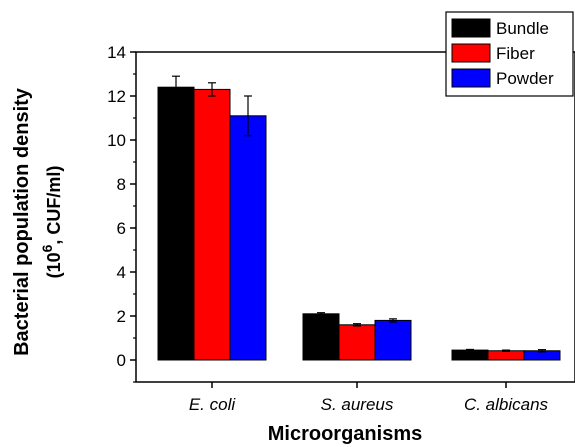 The image size is (575, 447). What do you see at coordinates (357, 404) in the screenshot?
I see `x-tick-label: S. aureus` at bounding box center [357, 404].